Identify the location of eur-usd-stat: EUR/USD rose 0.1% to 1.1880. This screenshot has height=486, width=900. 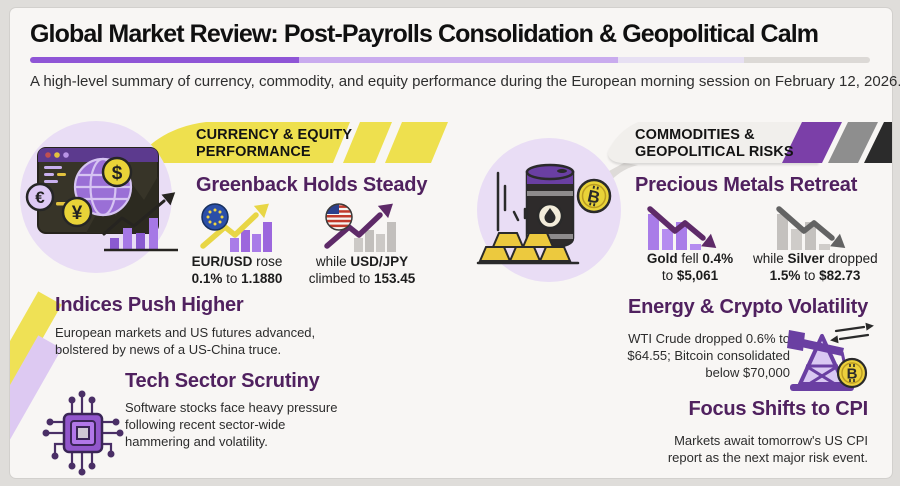
(237, 270).